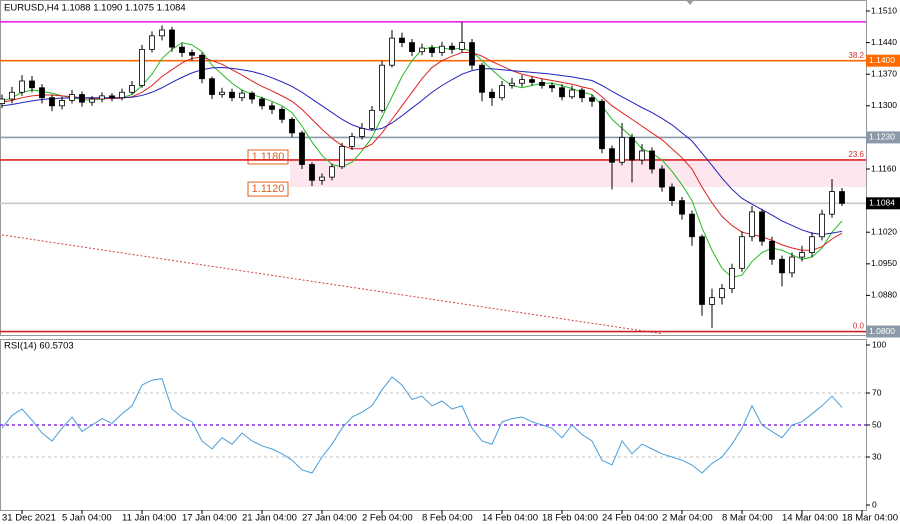  I want to click on x-tick-label: 18 Mar 04:00, so click(870, 518).